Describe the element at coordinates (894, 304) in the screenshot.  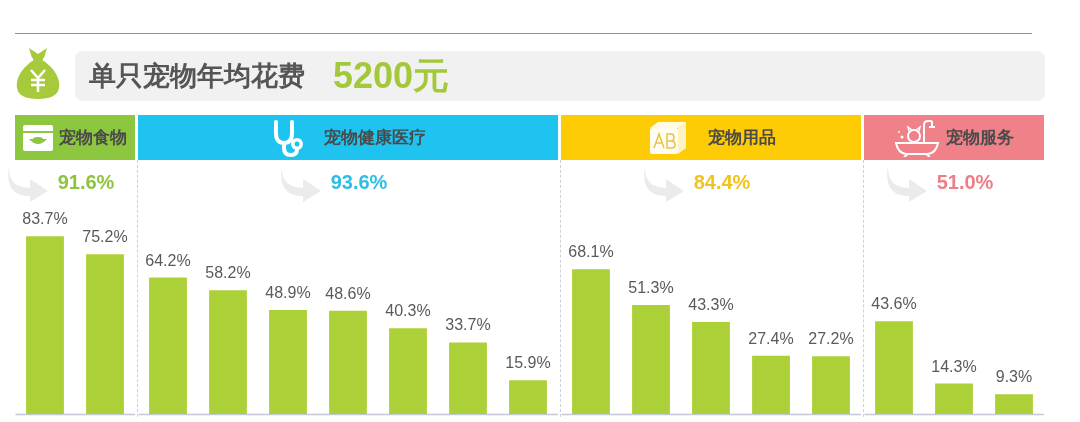
I see `data-label: 43.6%` at that location.